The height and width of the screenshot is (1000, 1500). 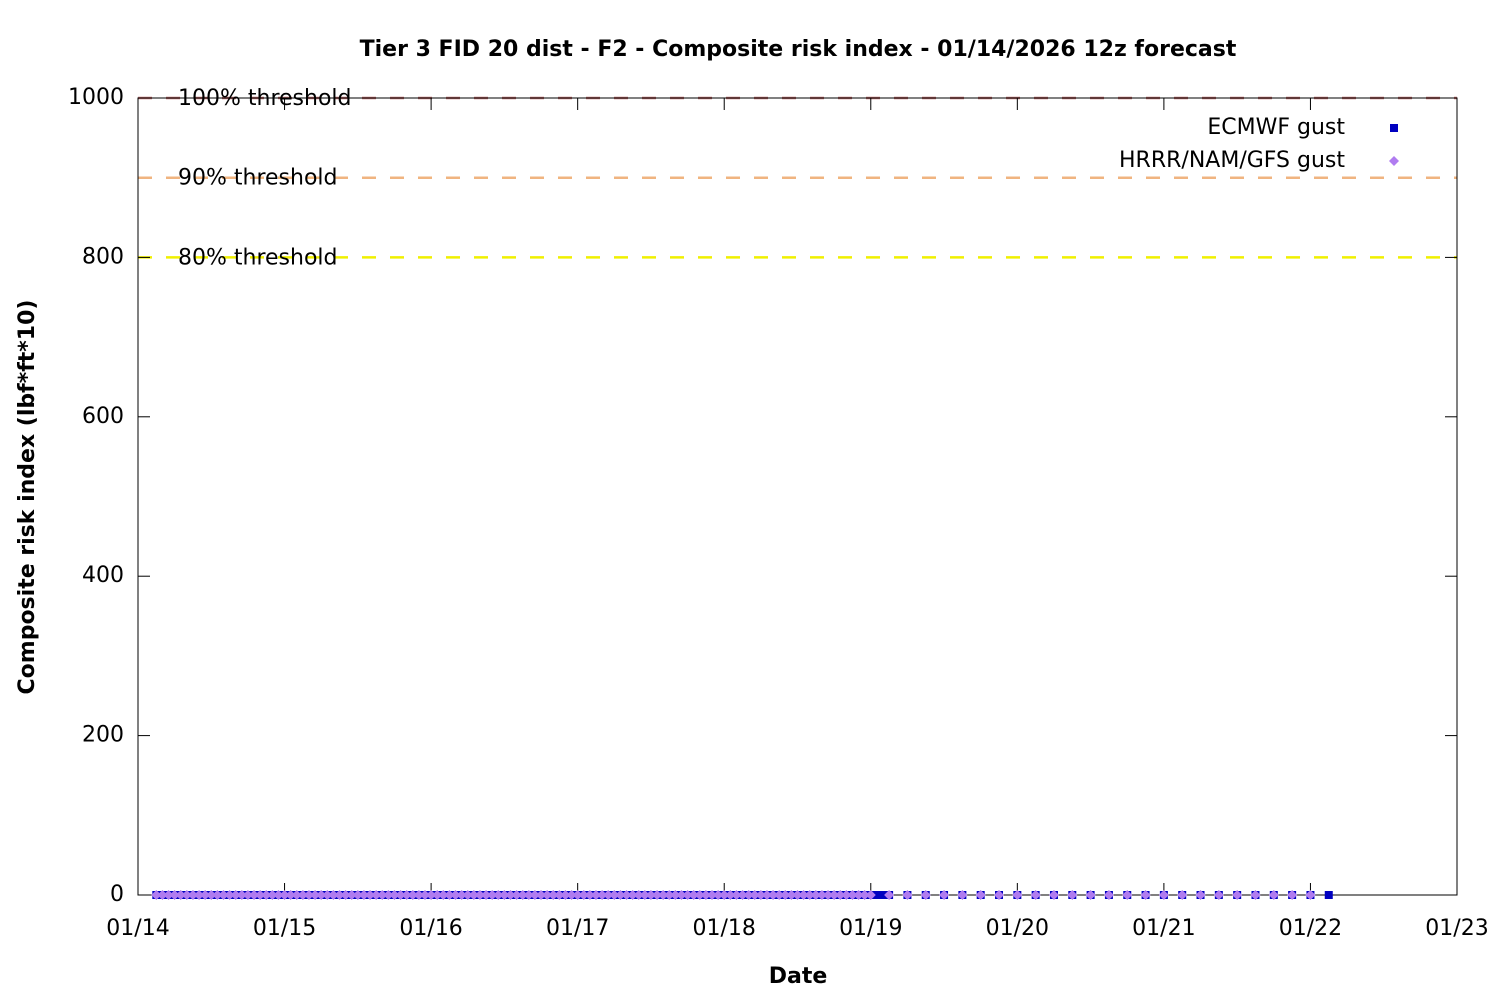 I want to click on x-tick-label: 01/22, so click(x=1310, y=928).